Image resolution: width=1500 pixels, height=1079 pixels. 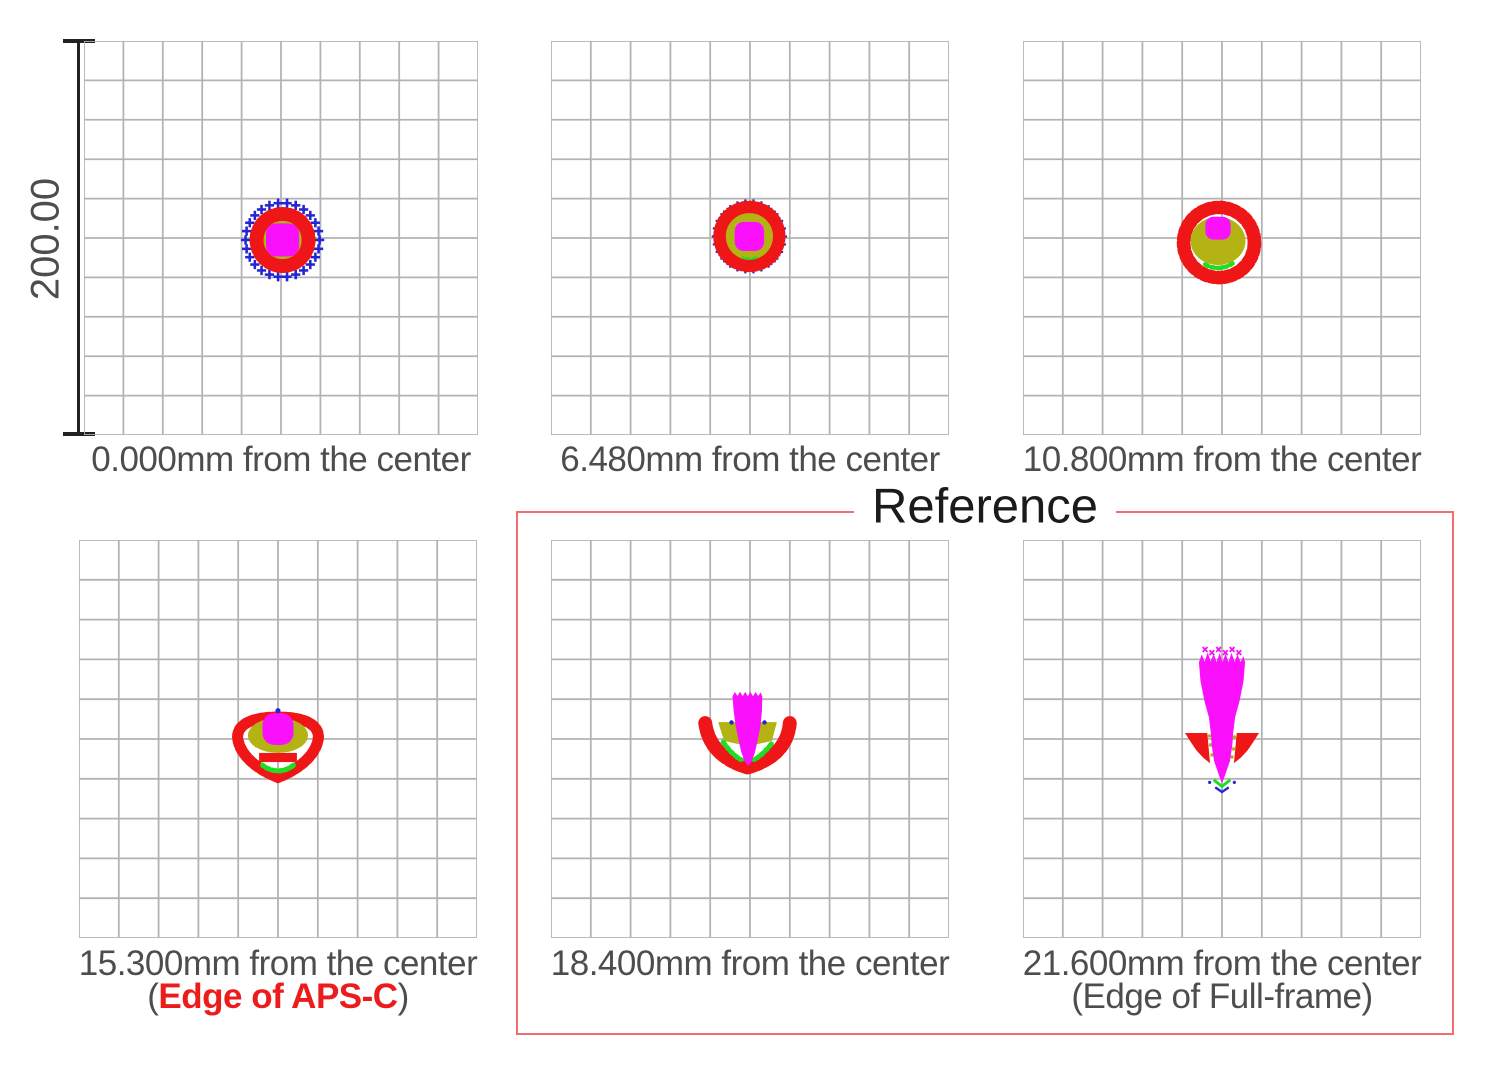 What do you see at coordinates (1222, 963) in the screenshot?
I see `panel-caption-distance: 21.600mm from the center` at bounding box center [1222, 963].